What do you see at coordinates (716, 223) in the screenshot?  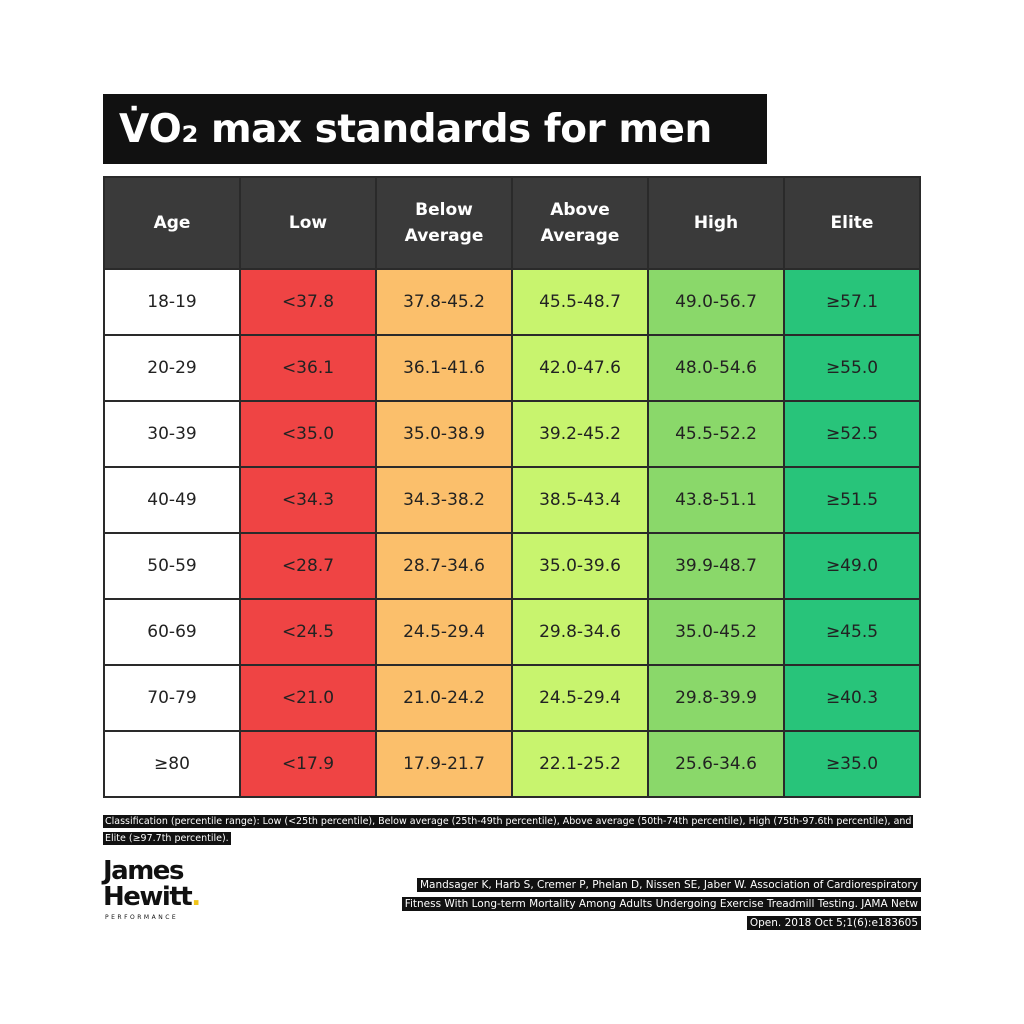 I see `header-high: High` at bounding box center [716, 223].